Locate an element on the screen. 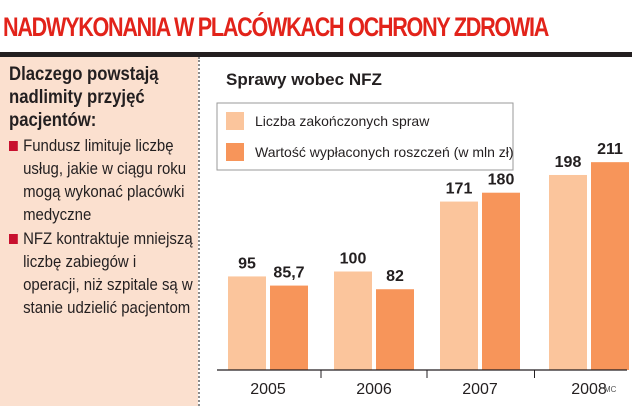 The height and width of the screenshot is (406, 632). x-tick-label: 2007 is located at coordinates (480, 389).